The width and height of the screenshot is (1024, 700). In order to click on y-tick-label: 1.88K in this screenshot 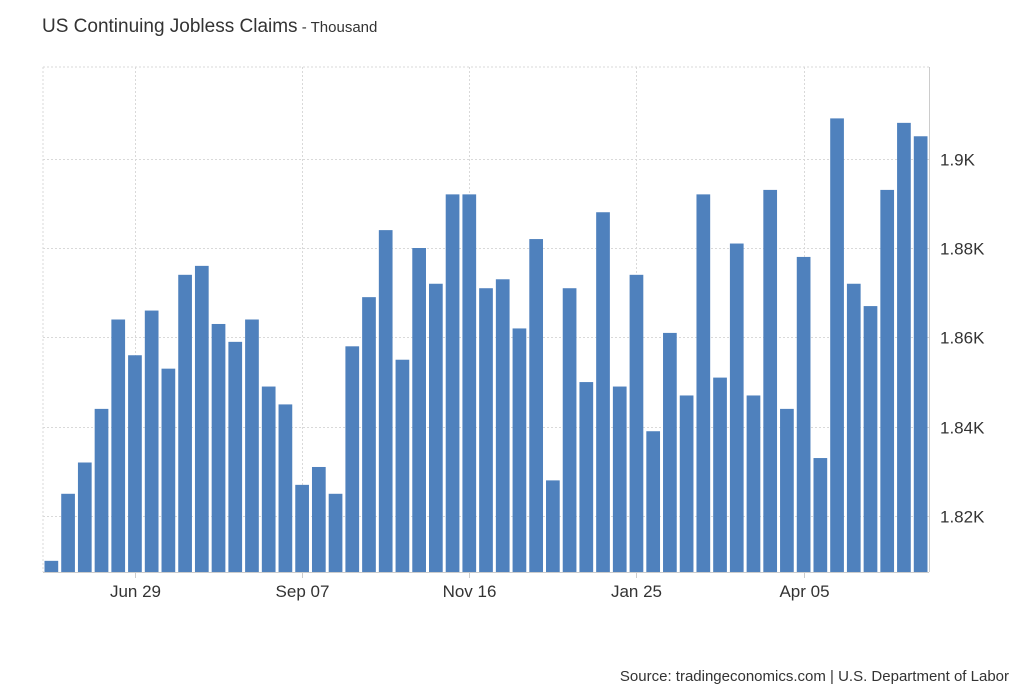, I will do `click(962, 249)`.